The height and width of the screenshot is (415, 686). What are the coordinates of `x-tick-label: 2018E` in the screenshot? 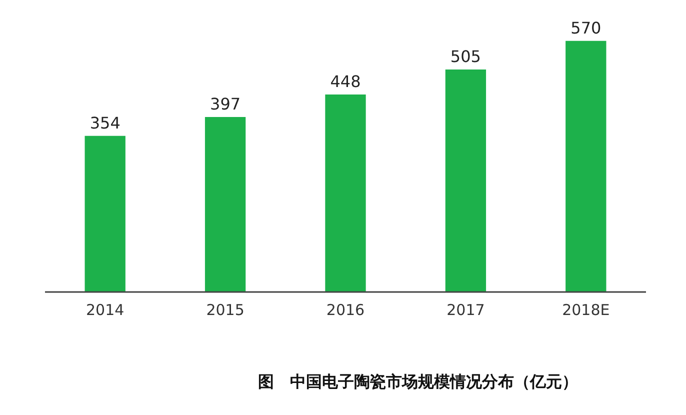 It's located at (586, 309).